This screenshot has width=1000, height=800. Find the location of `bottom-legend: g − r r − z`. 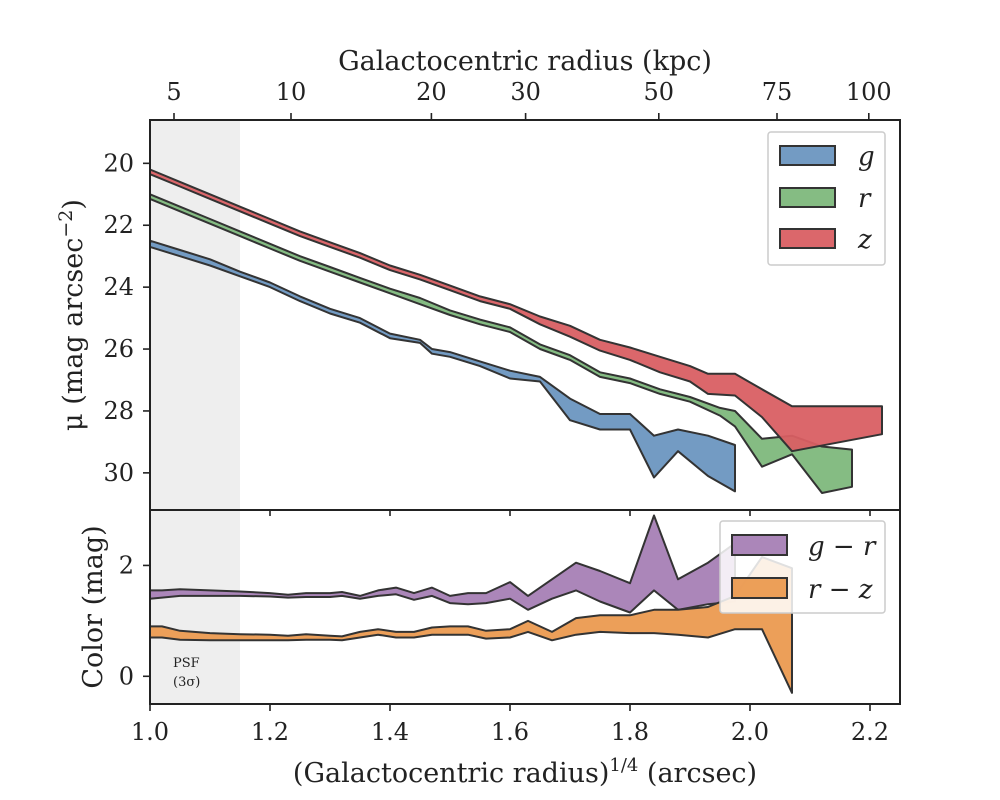

bottom-legend: g − r r − z is located at coordinates (802, 567).